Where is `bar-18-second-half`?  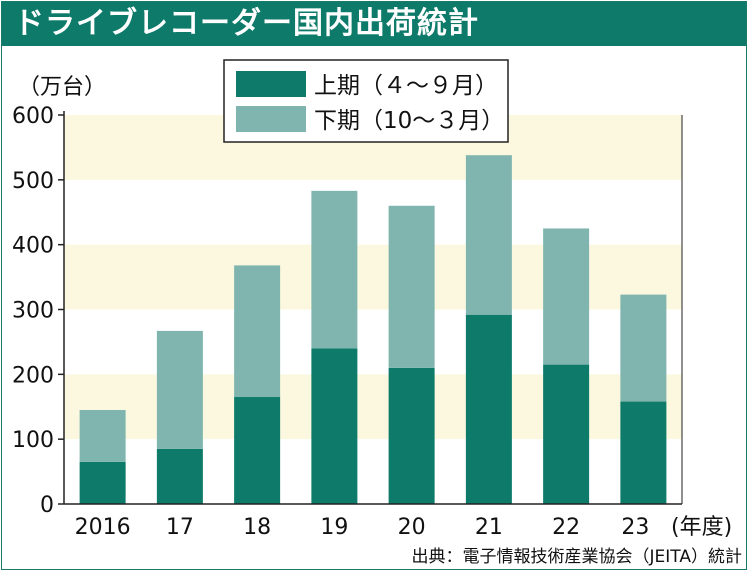 bar-18-second-half is located at coordinates (257, 331).